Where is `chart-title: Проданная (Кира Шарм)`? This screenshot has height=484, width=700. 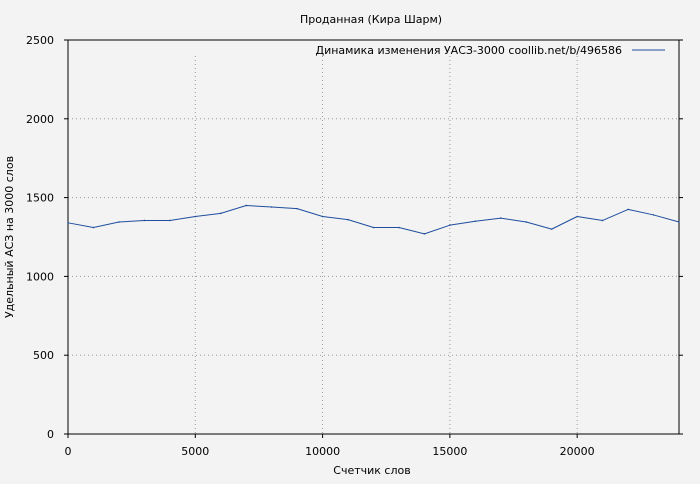 chart-title: Проданная (Кира Шарм) is located at coordinates (371, 19).